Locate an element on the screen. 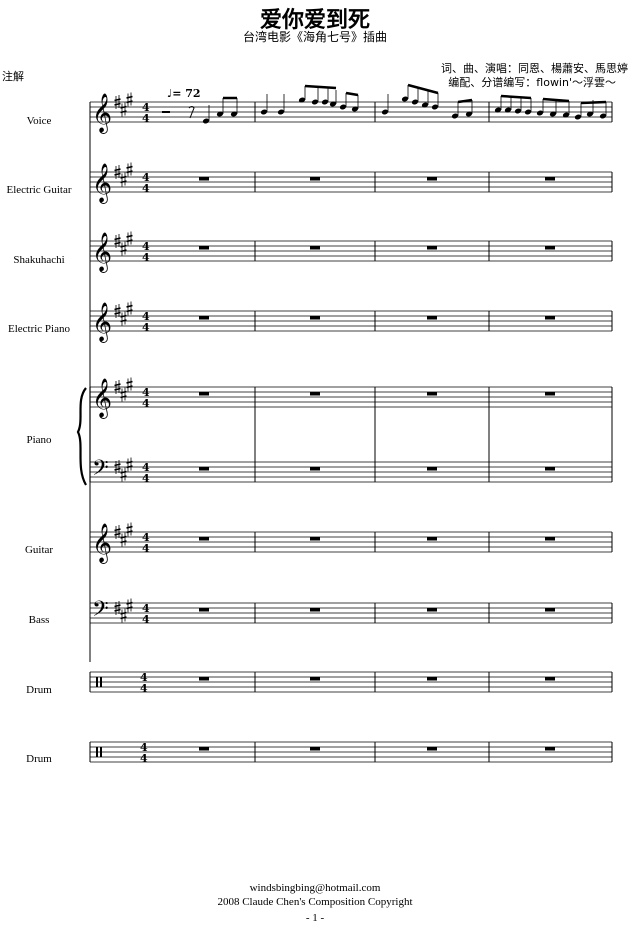  instrument-label-drum-1: Drum is located at coordinates (39, 690).